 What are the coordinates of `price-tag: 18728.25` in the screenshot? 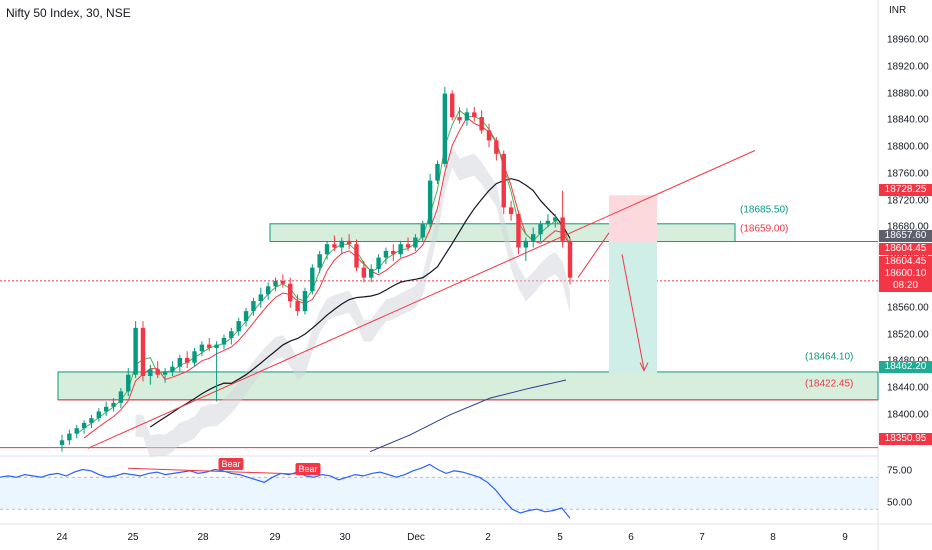 It's located at (905, 190).